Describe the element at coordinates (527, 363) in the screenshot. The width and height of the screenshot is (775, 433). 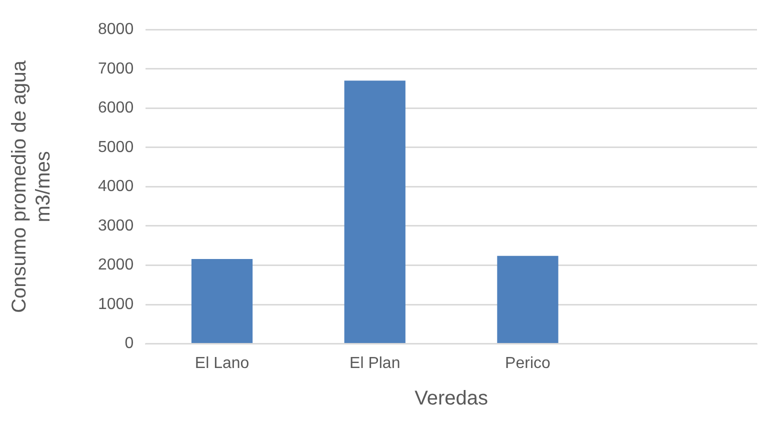
I see `x-tick-label: Perico` at that location.